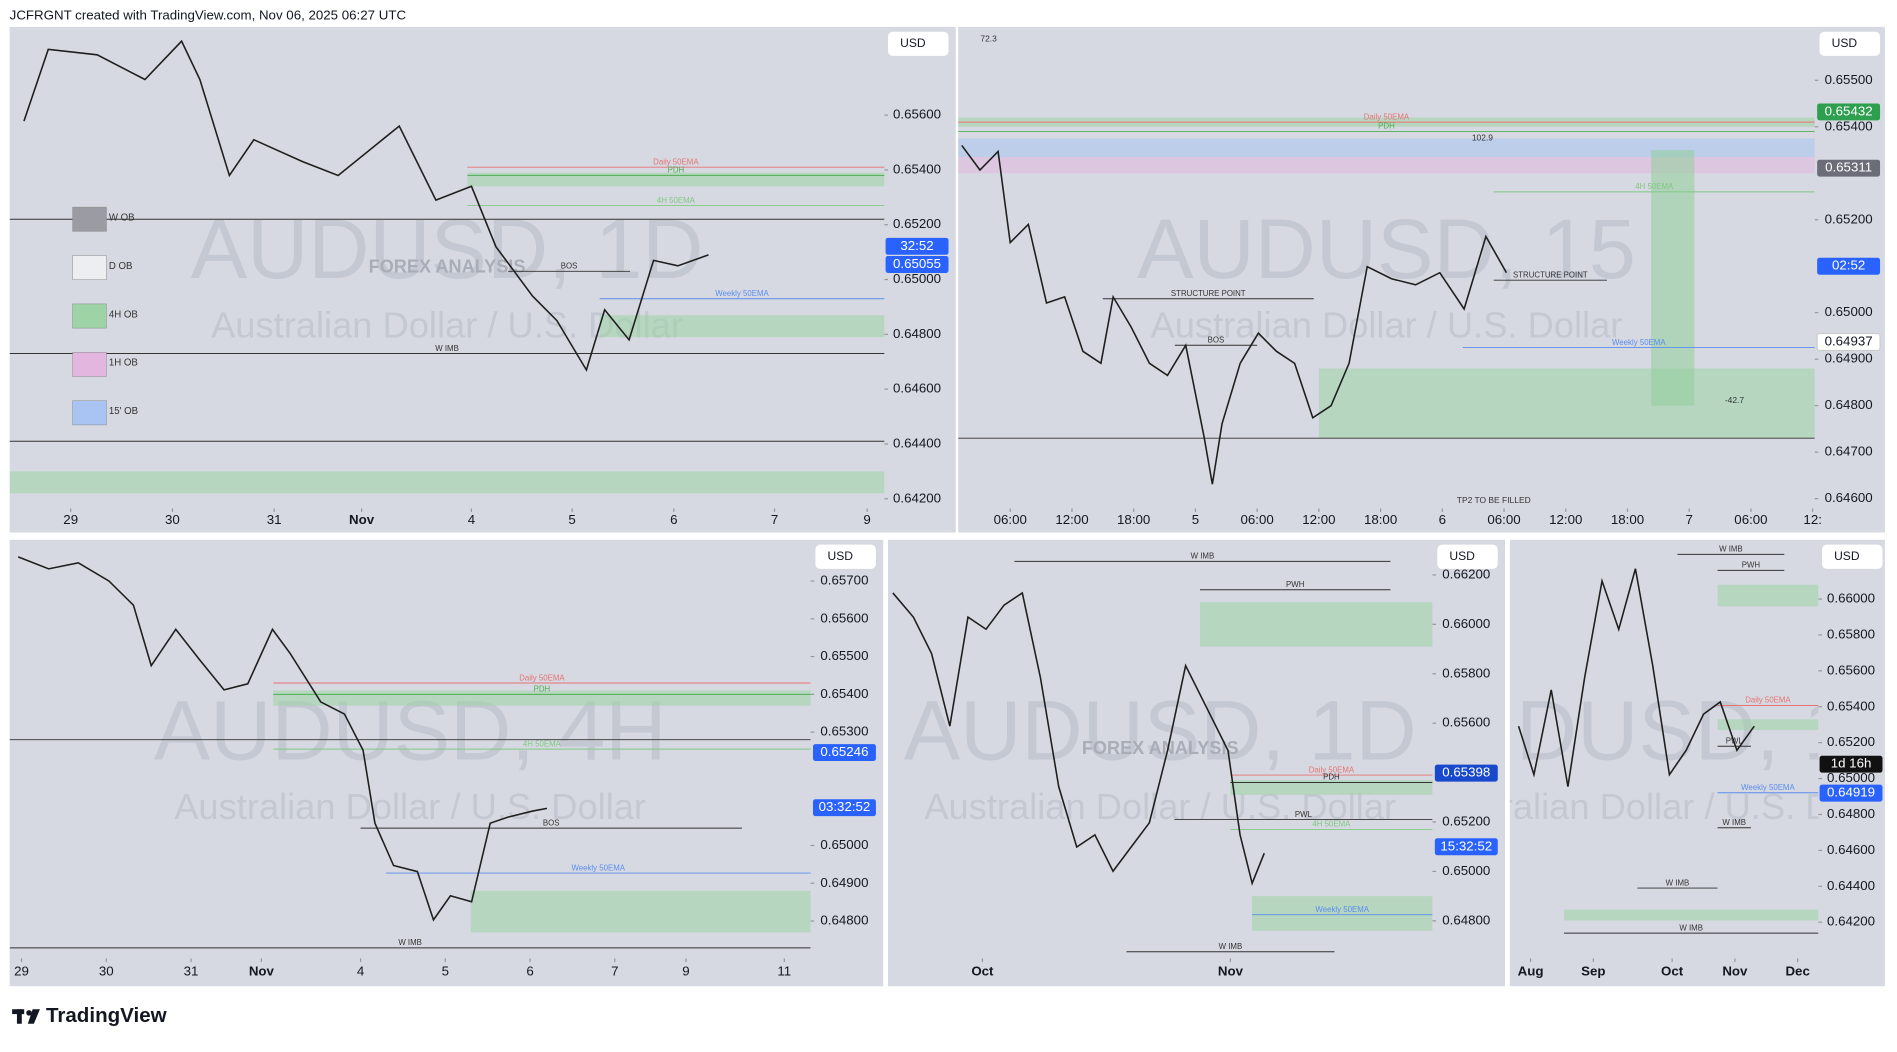 This screenshot has height=1052, width=1897. What do you see at coordinates (447, 266) in the screenshot?
I see `brand-watermark: FOREX ANALYSIS` at bounding box center [447, 266].